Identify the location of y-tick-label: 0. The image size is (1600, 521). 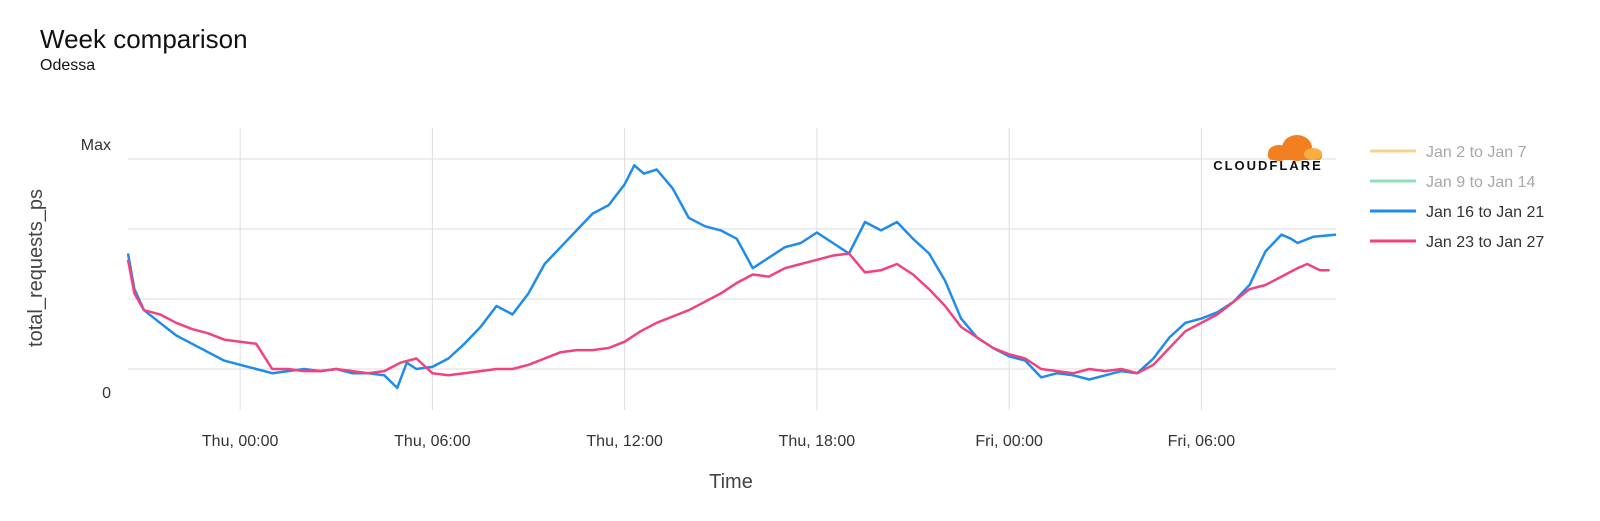
(106, 393).